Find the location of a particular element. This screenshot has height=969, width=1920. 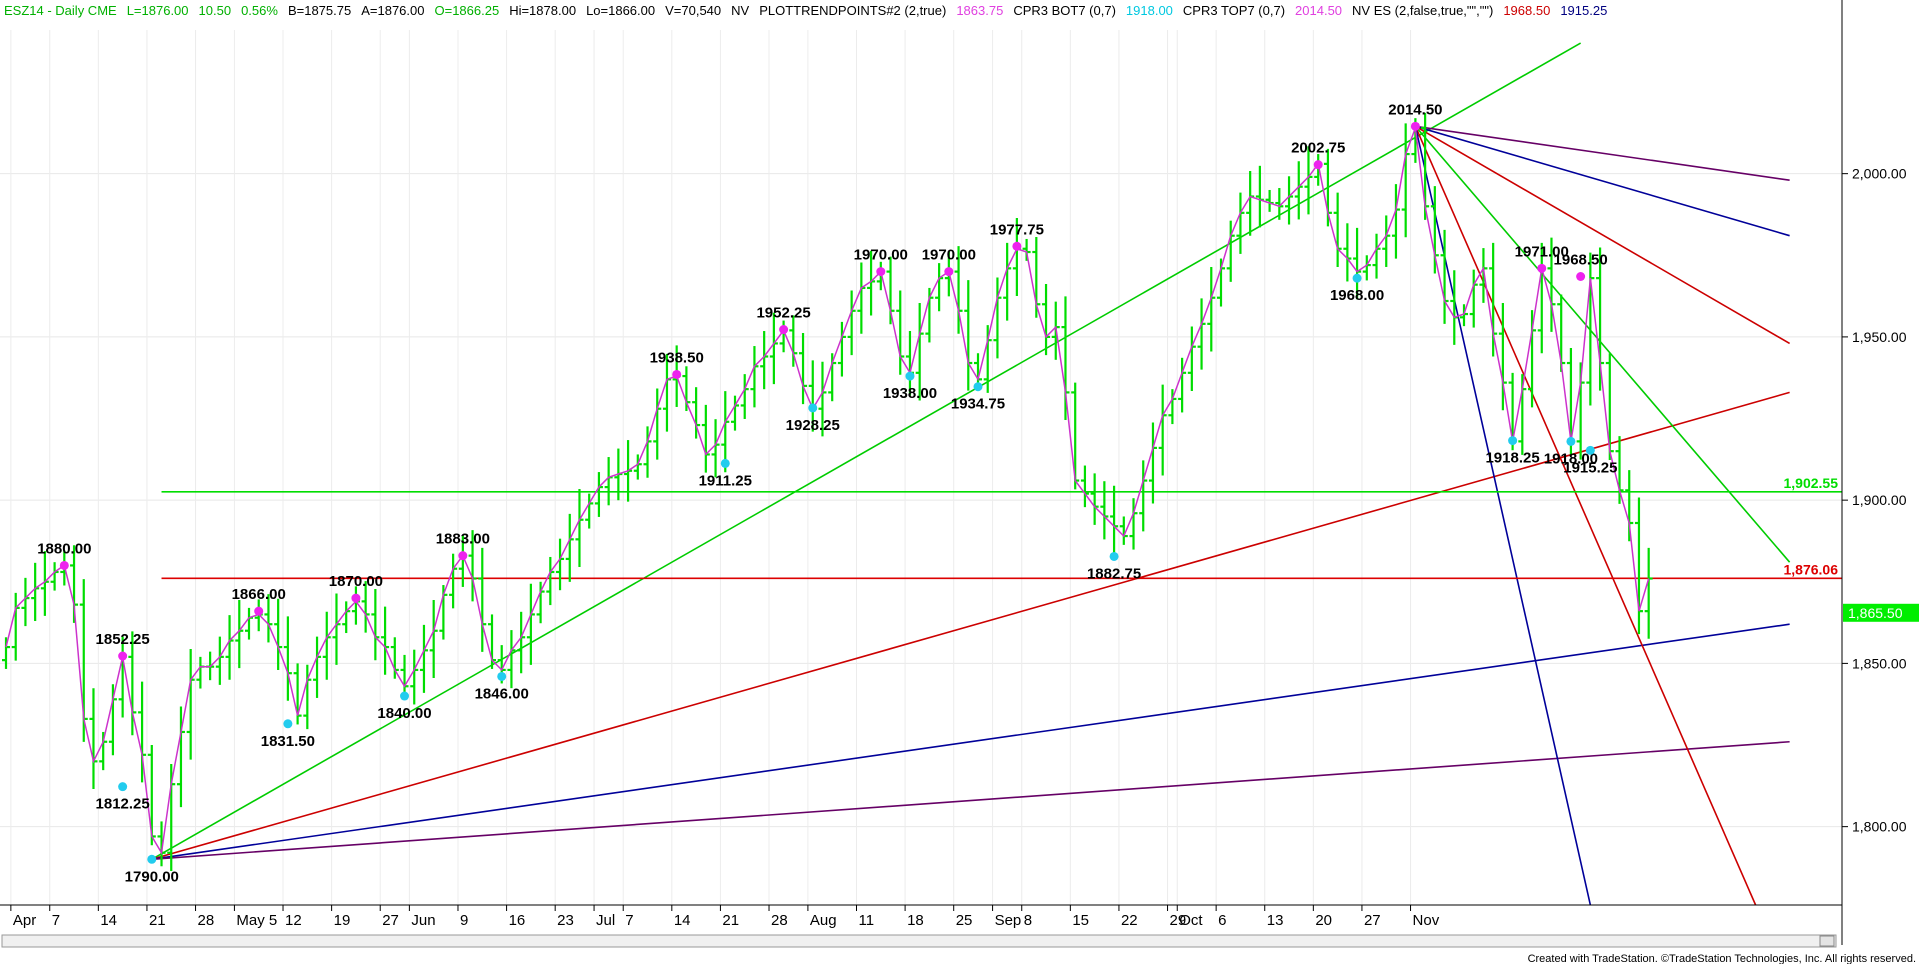

x-tick-label: Jun is located at coordinates (423, 920).